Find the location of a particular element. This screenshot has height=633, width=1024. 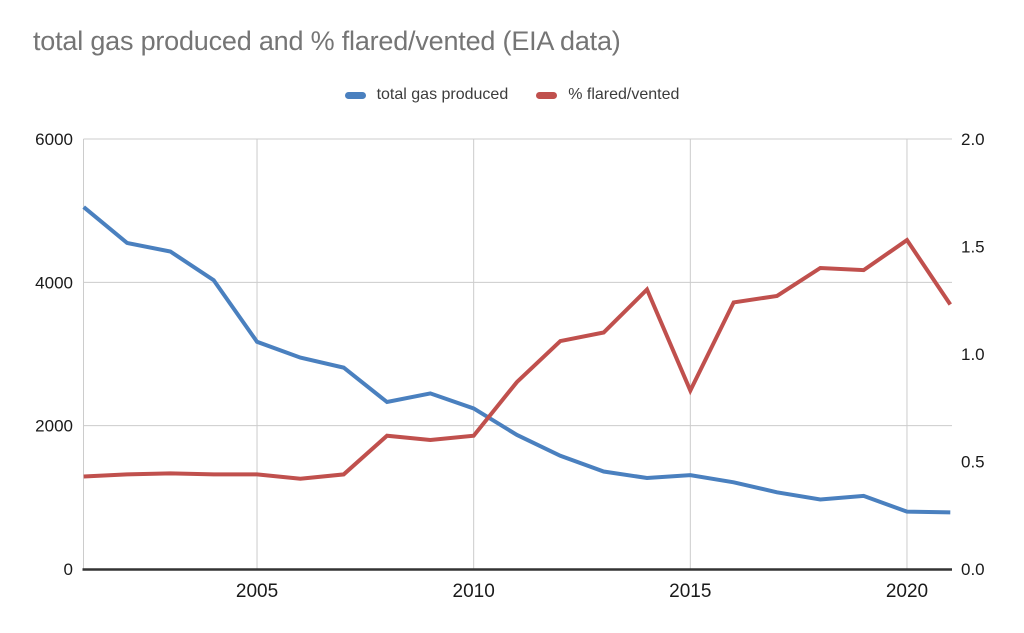

left-axis-tick-label: 0 is located at coordinates (68, 569).